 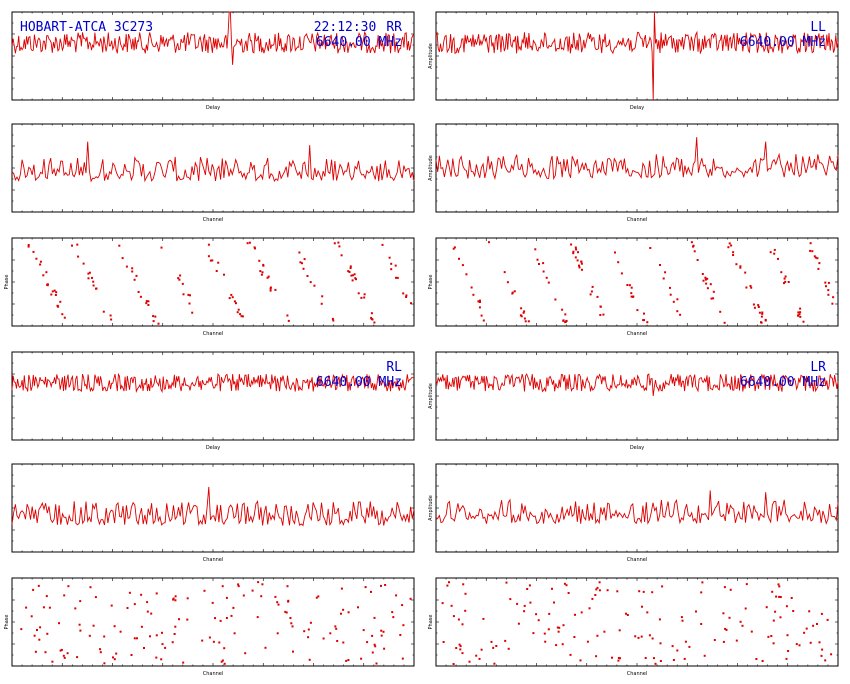 I want to click on rl-delay-chart: Delay, so click(x=213, y=401).